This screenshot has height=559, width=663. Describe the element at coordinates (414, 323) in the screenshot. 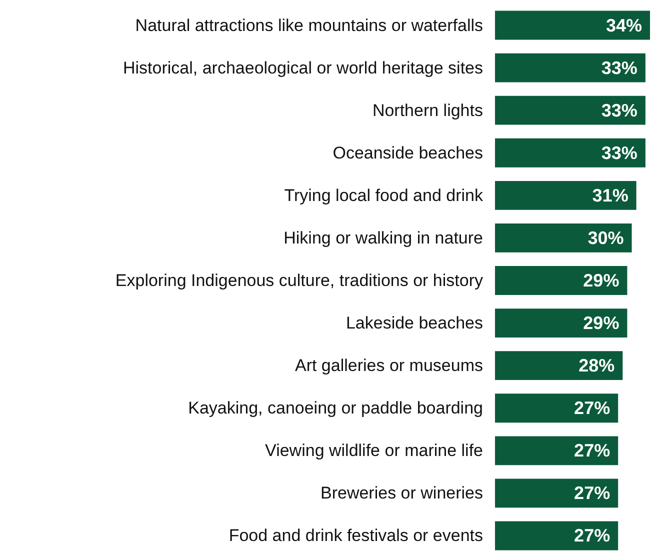

I see `y-tick-label: Lakeside beaches` at that location.